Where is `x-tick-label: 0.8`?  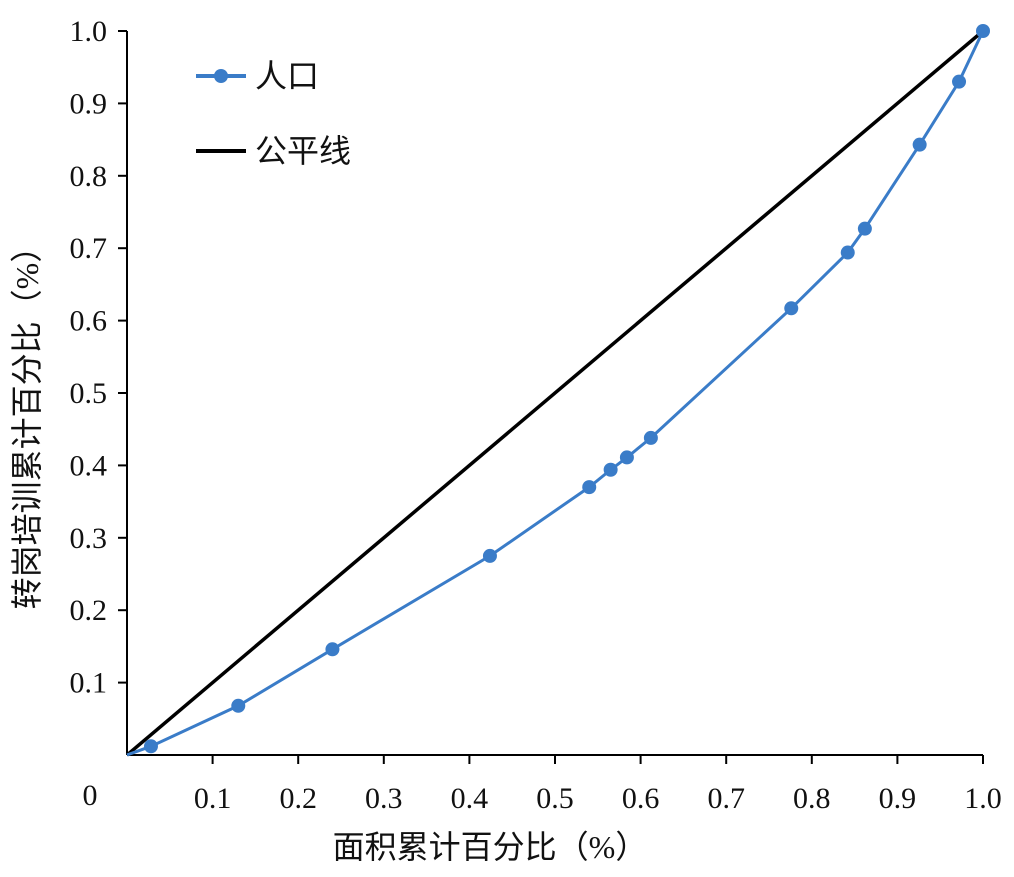
x-tick-label: 0.8 is located at coordinates (812, 798).